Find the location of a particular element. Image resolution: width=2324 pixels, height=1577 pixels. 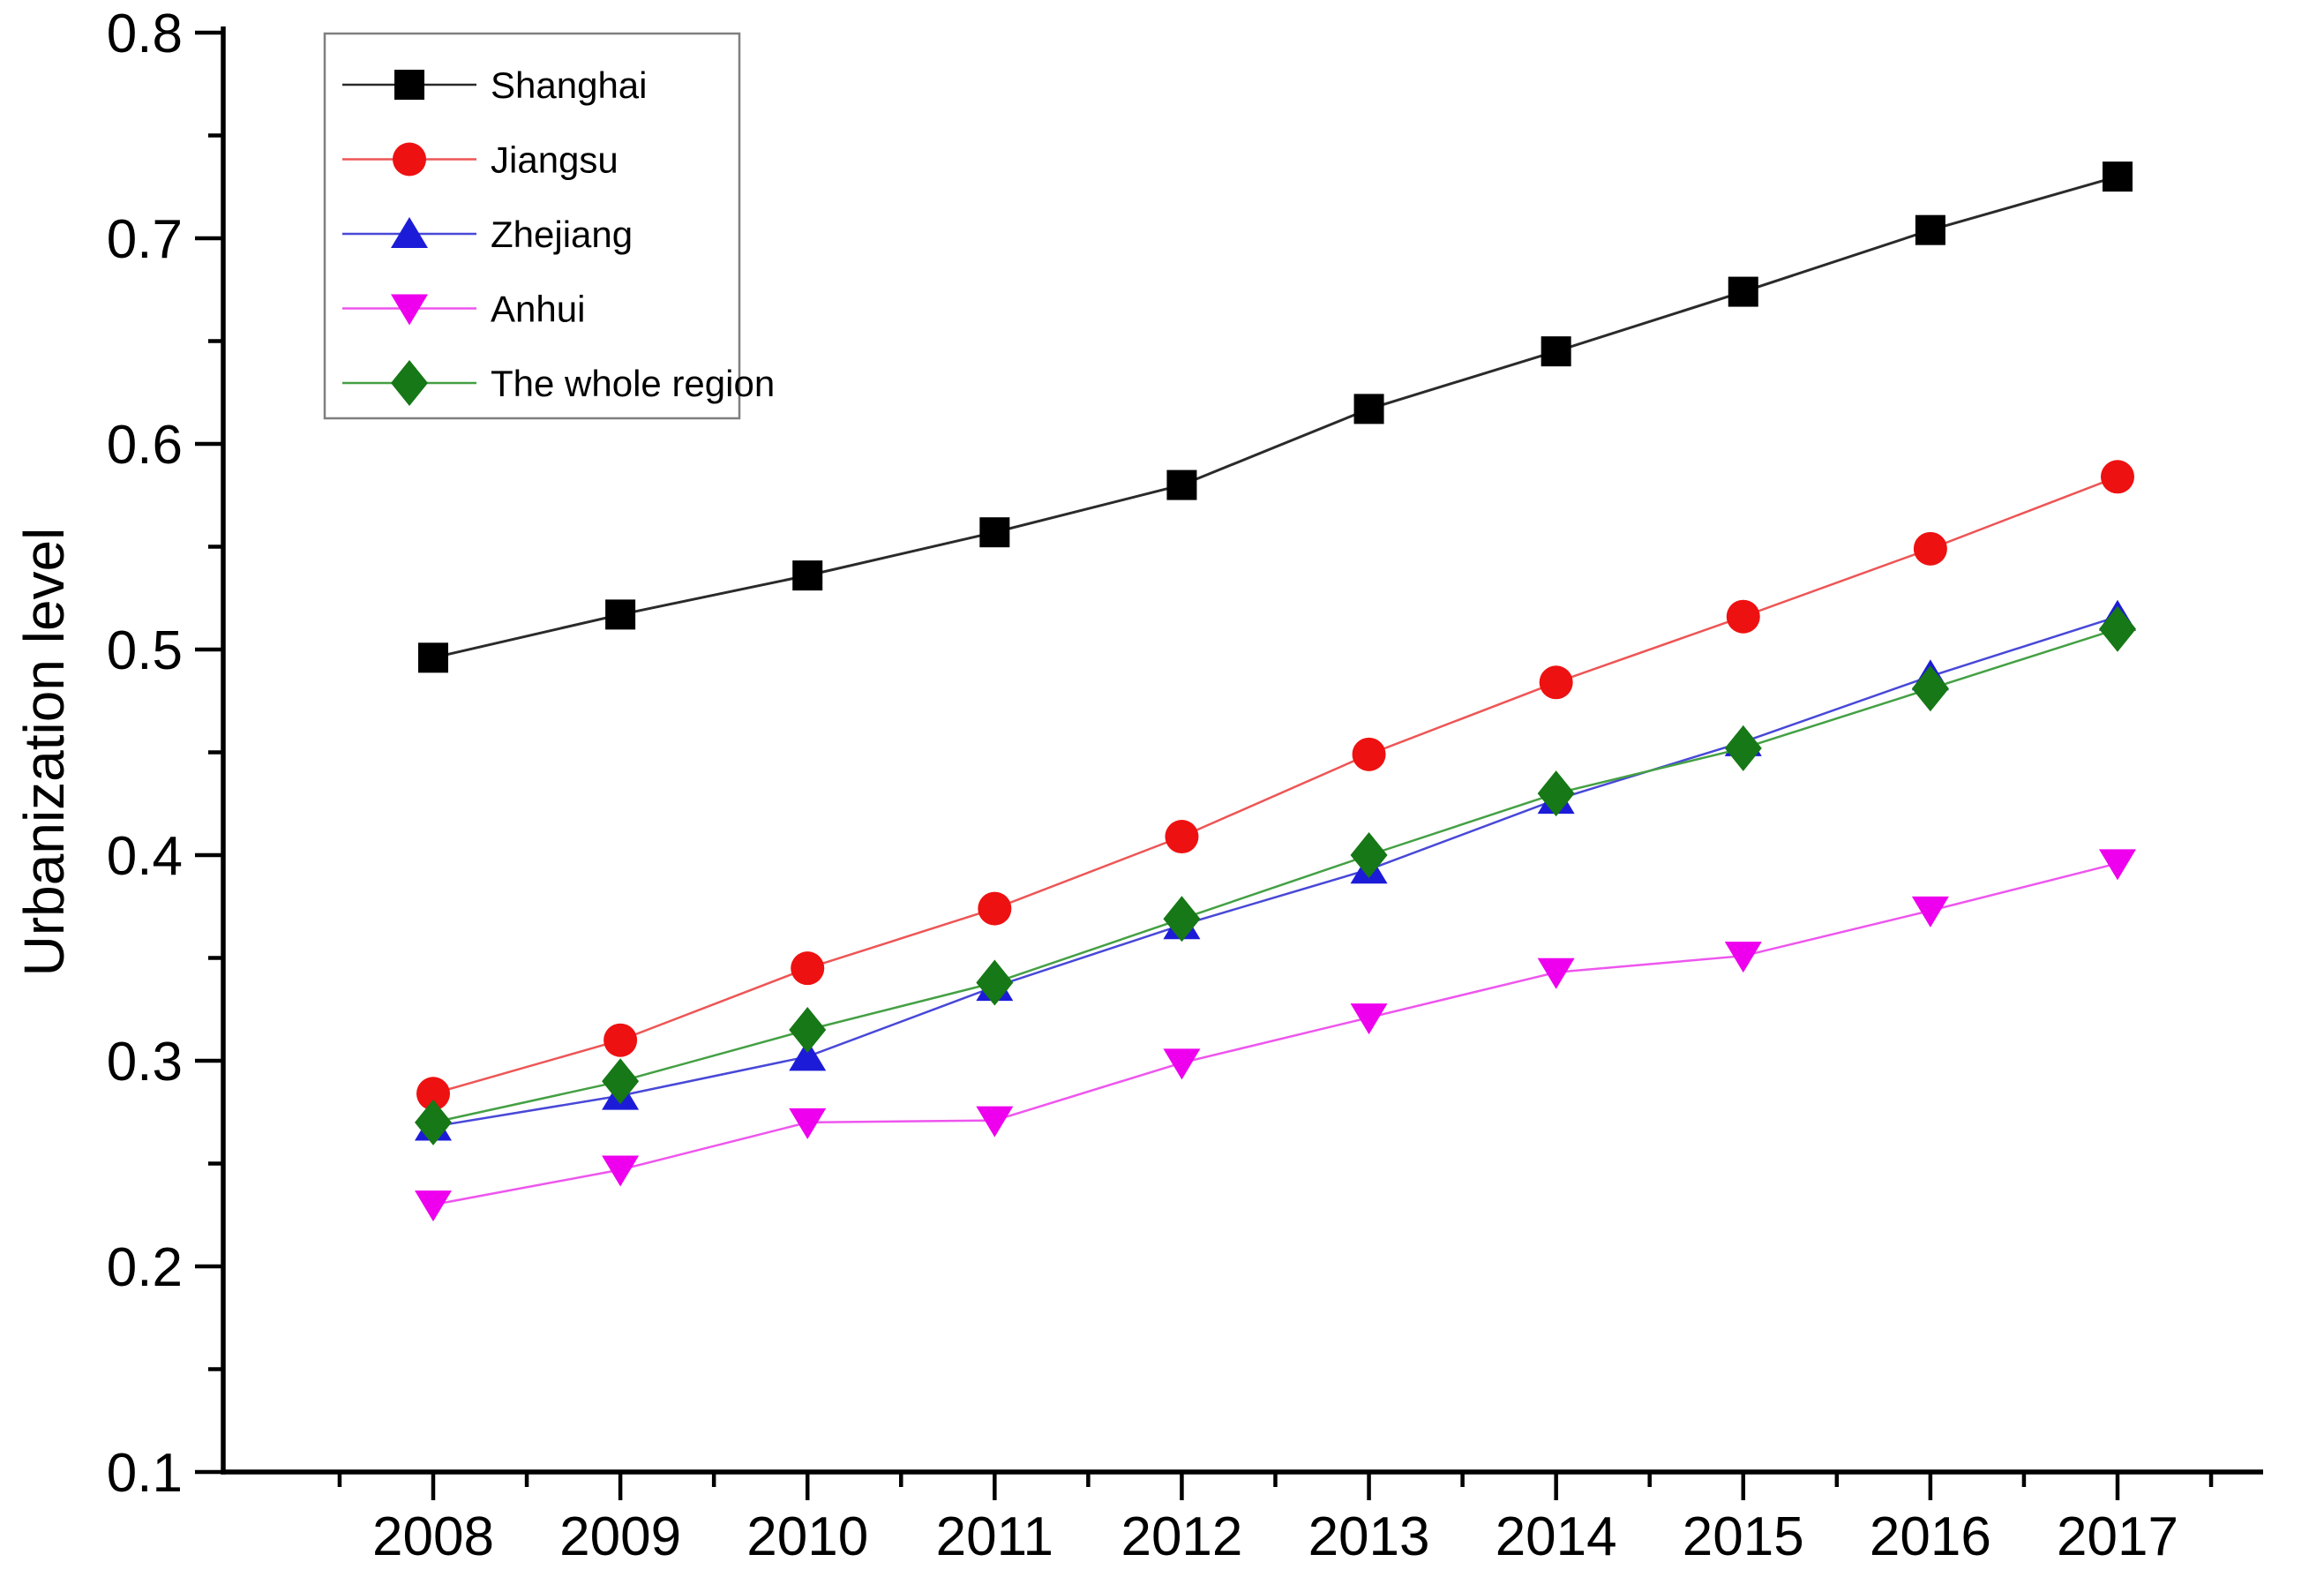

legend-label: Anhui is located at coordinates (538, 309).